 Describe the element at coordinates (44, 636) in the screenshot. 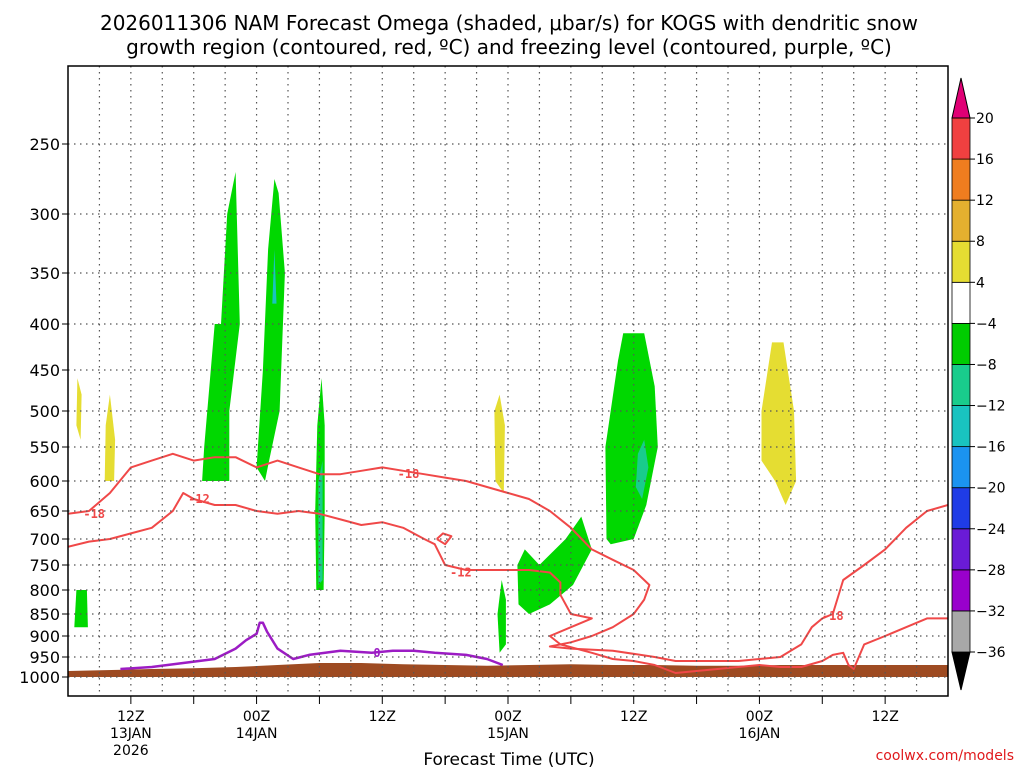

I see `y-tick-label: 900` at that location.